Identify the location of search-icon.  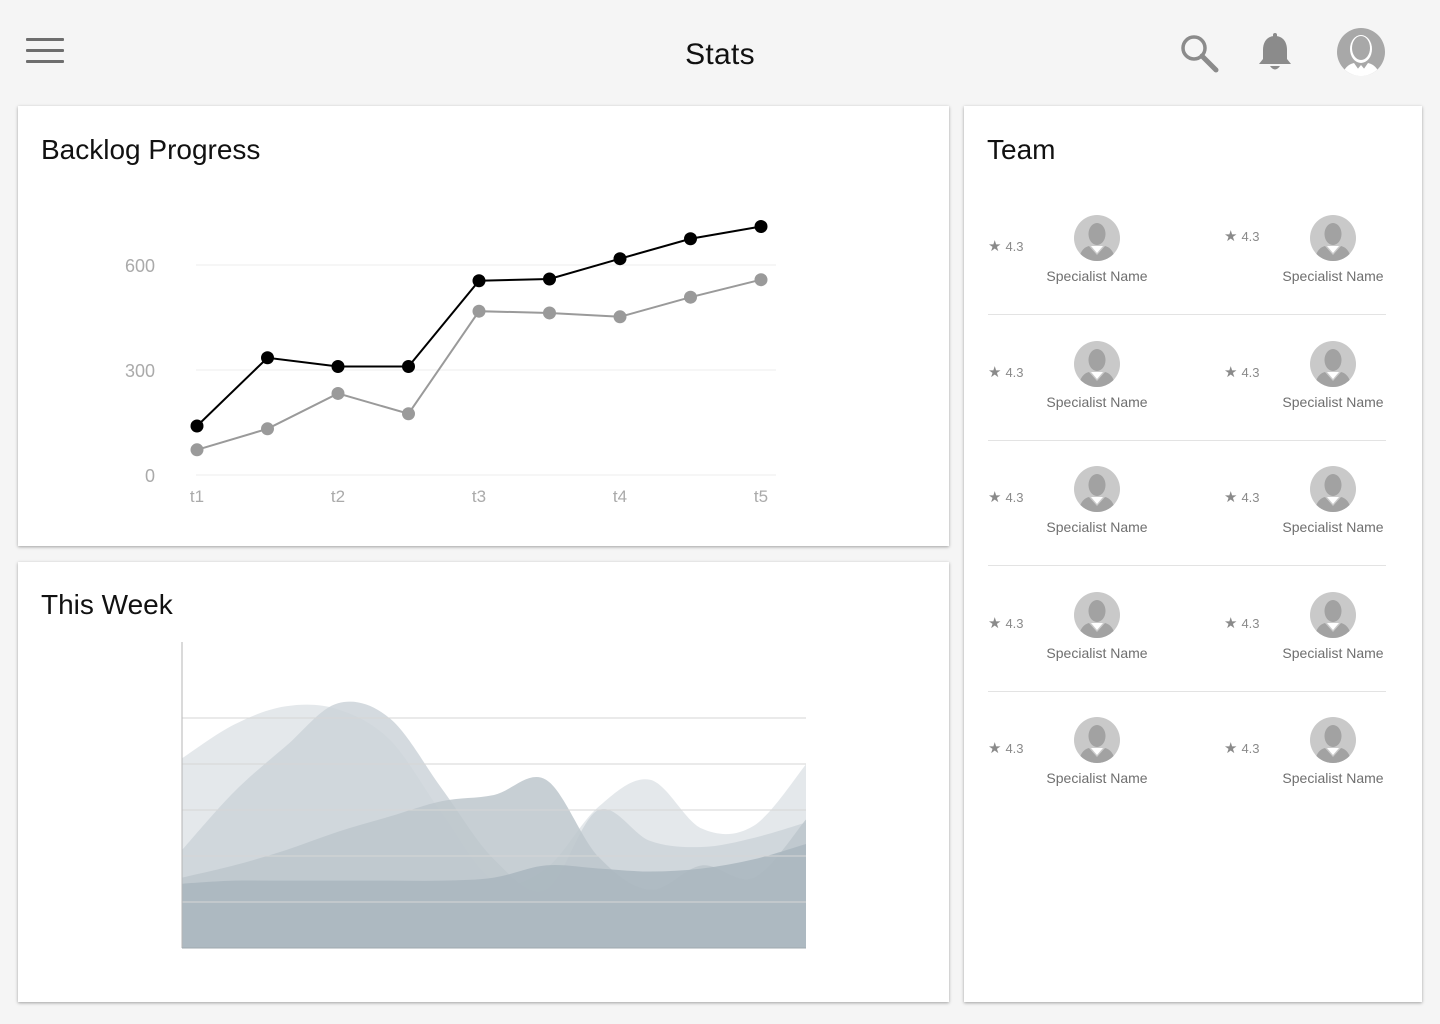
(1199, 53).